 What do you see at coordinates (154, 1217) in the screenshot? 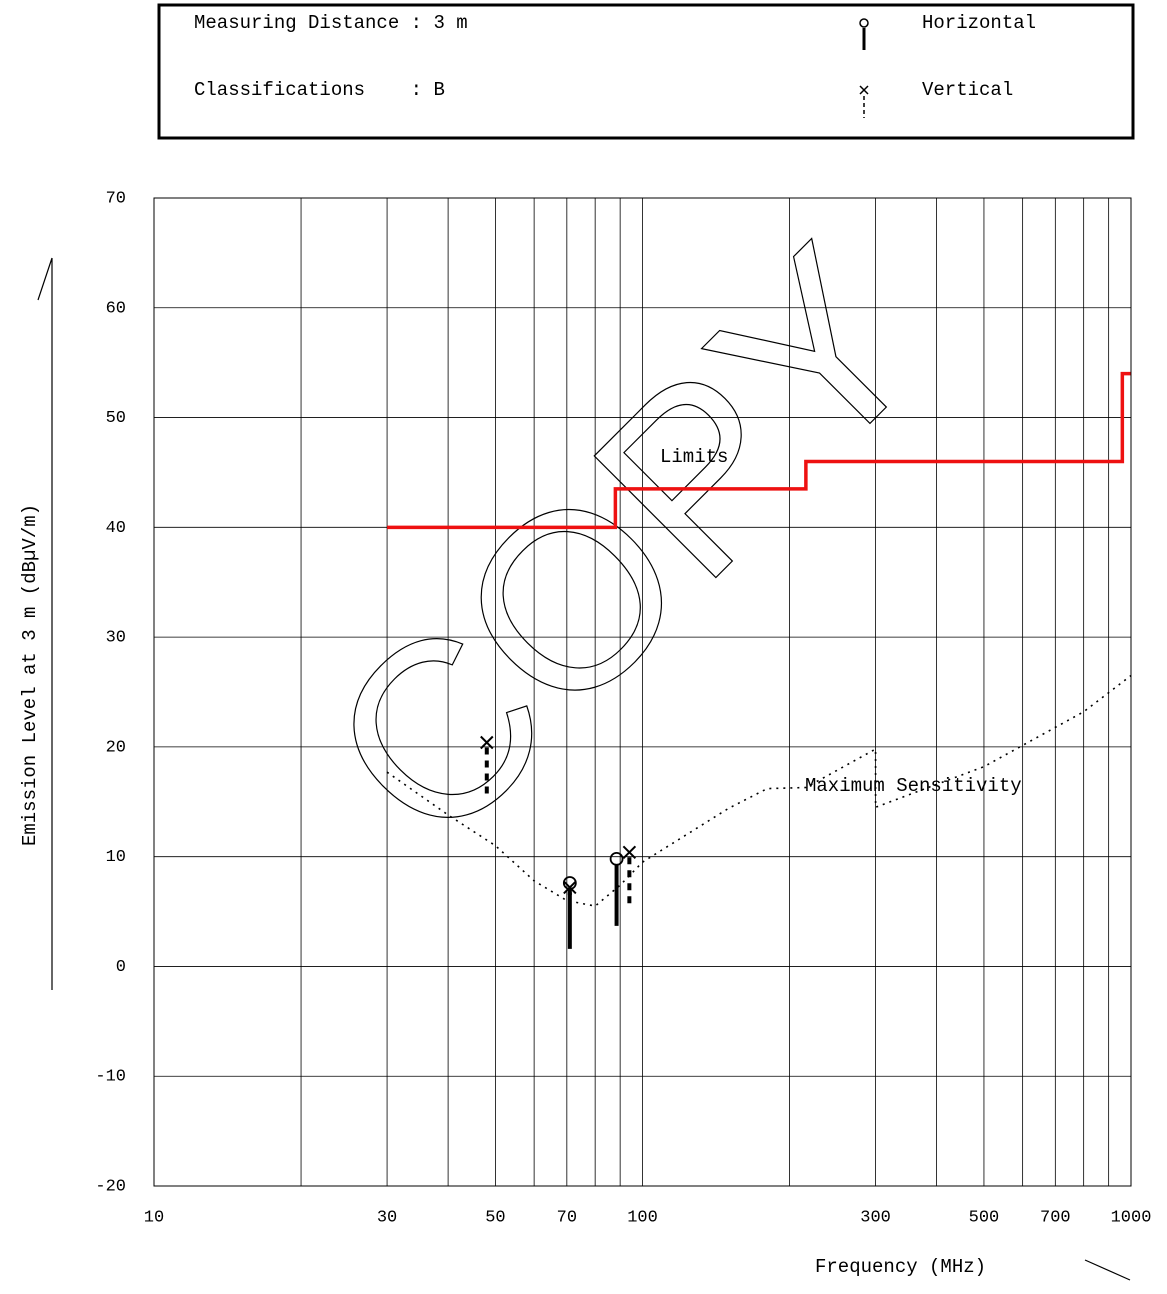
I see `x-tick-label: 10` at bounding box center [154, 1217].